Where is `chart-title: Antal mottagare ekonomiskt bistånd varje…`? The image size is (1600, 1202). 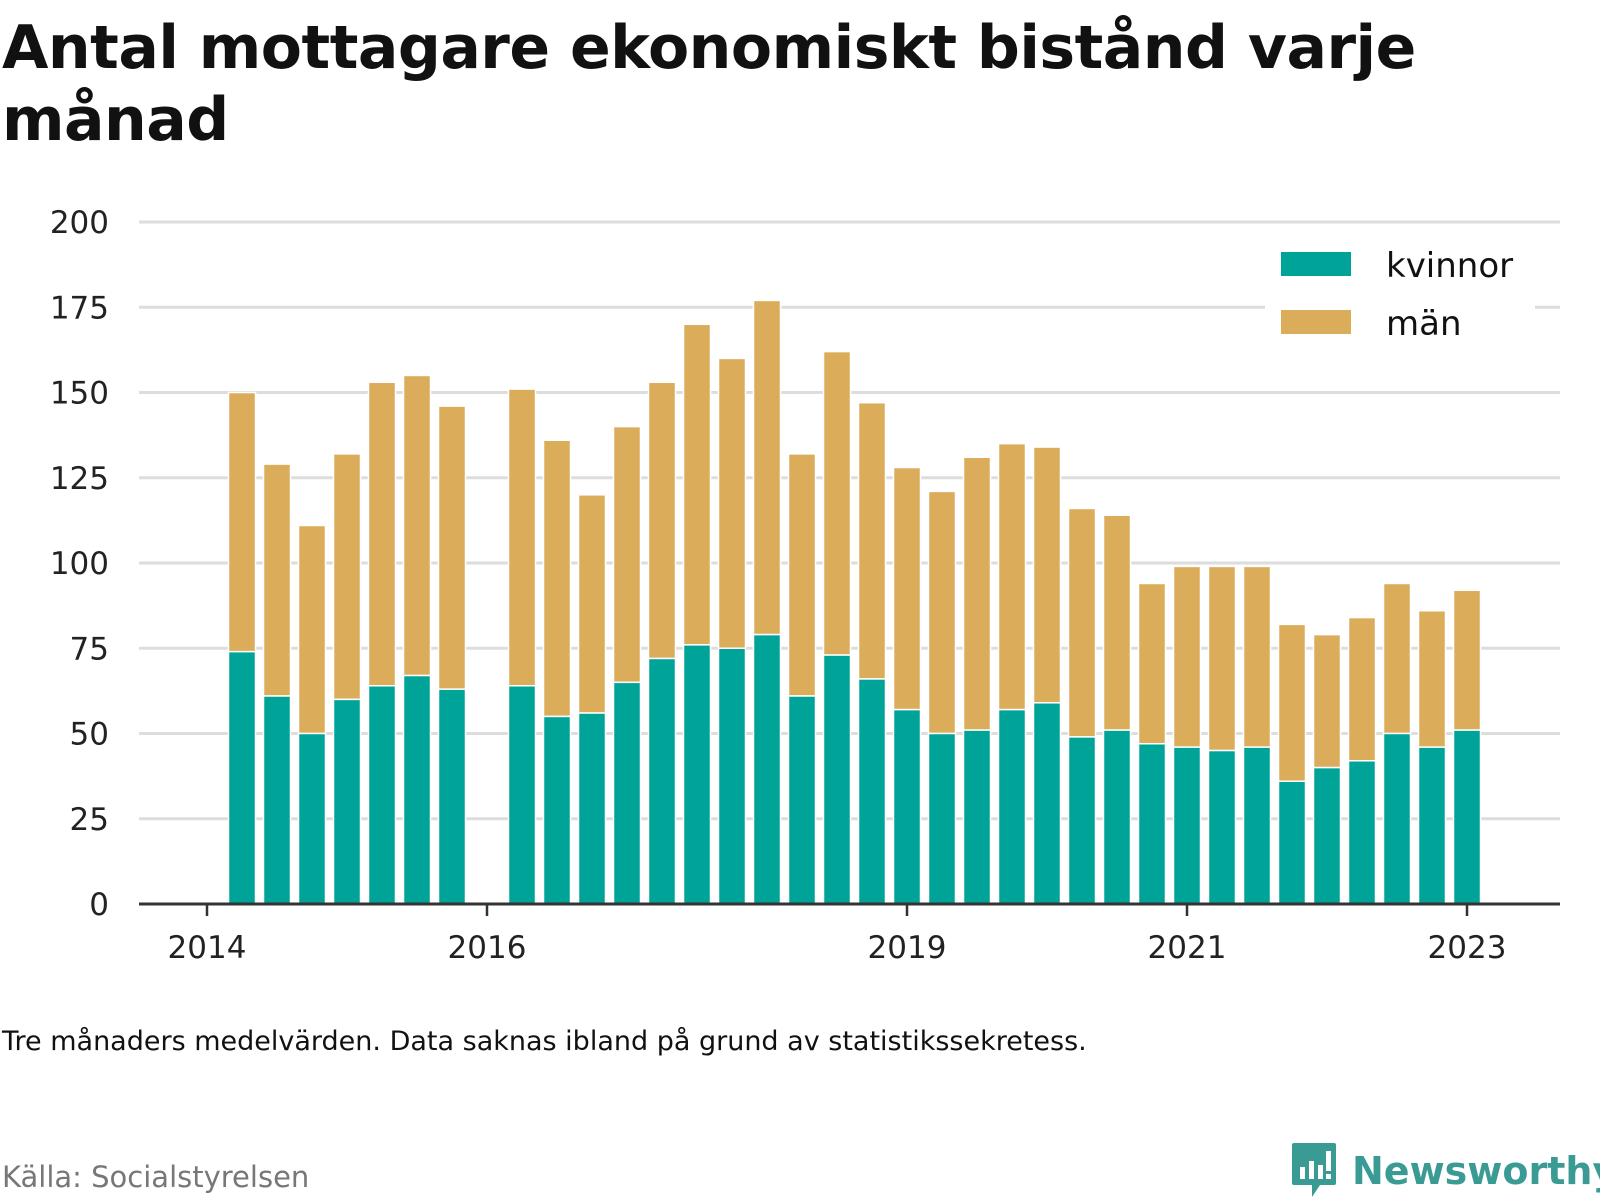
chart-title: Antal mottagare ekonomiskt bistånd varje… is located at coordinates (752, 84).